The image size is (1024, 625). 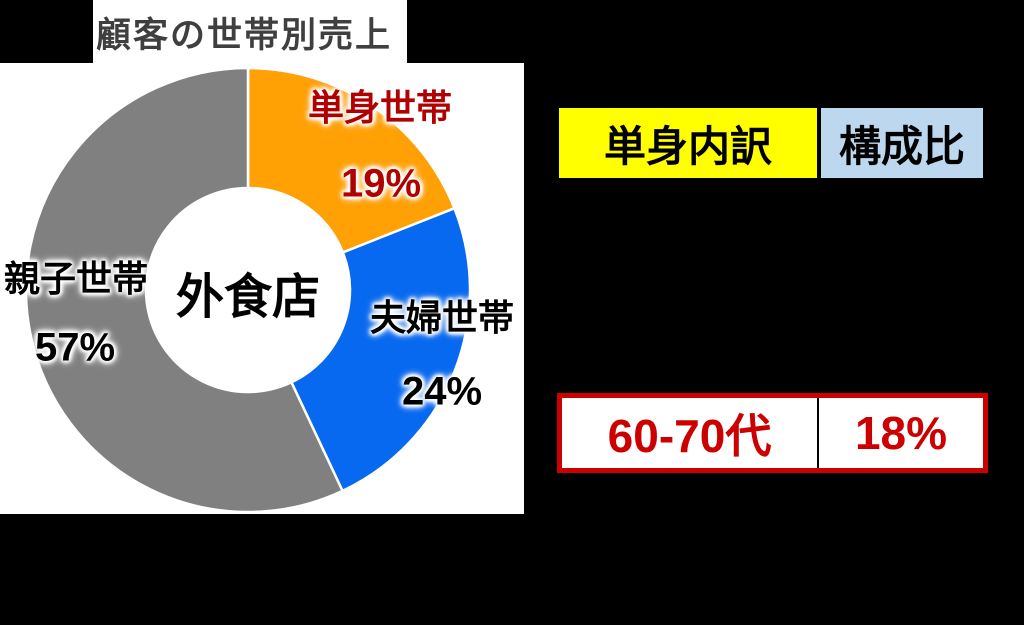 I want to click on title-box: 顧客の世帯別売上, so click(x=250, y=32).